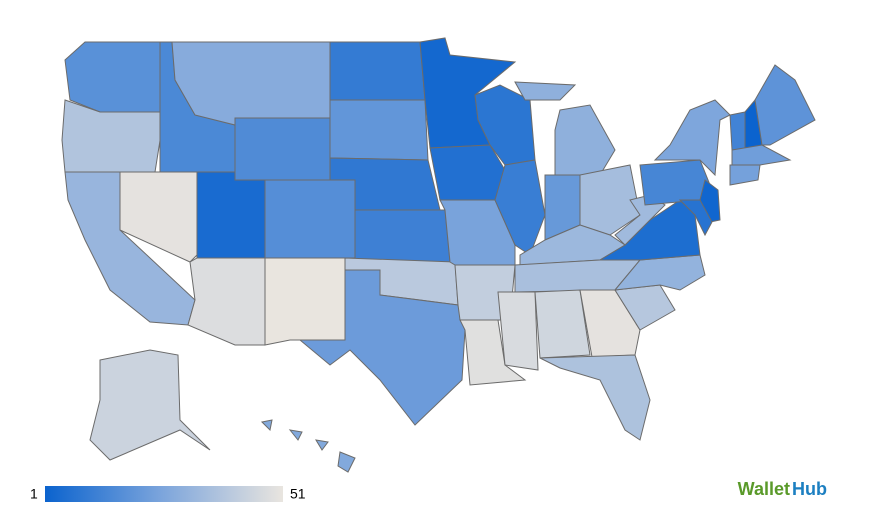  Describe the element at coordinates (764, 489) in the screenshot. I see `logo-left: Wallet` at that location.